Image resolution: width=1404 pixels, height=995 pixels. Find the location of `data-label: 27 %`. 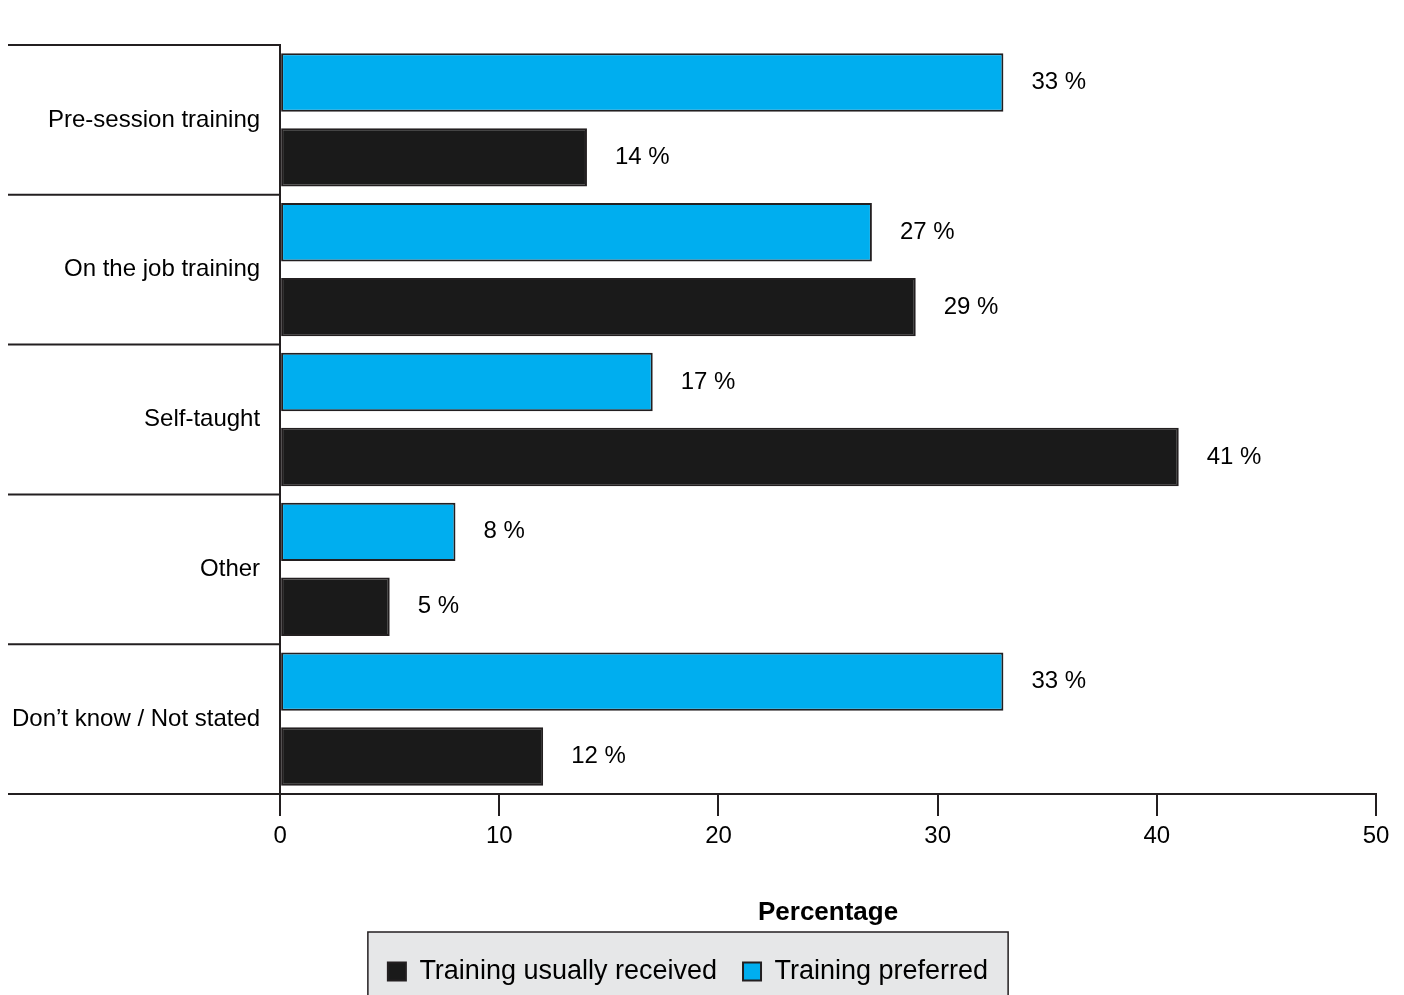

data-label: 27 % is located at coordinates (927, 230).